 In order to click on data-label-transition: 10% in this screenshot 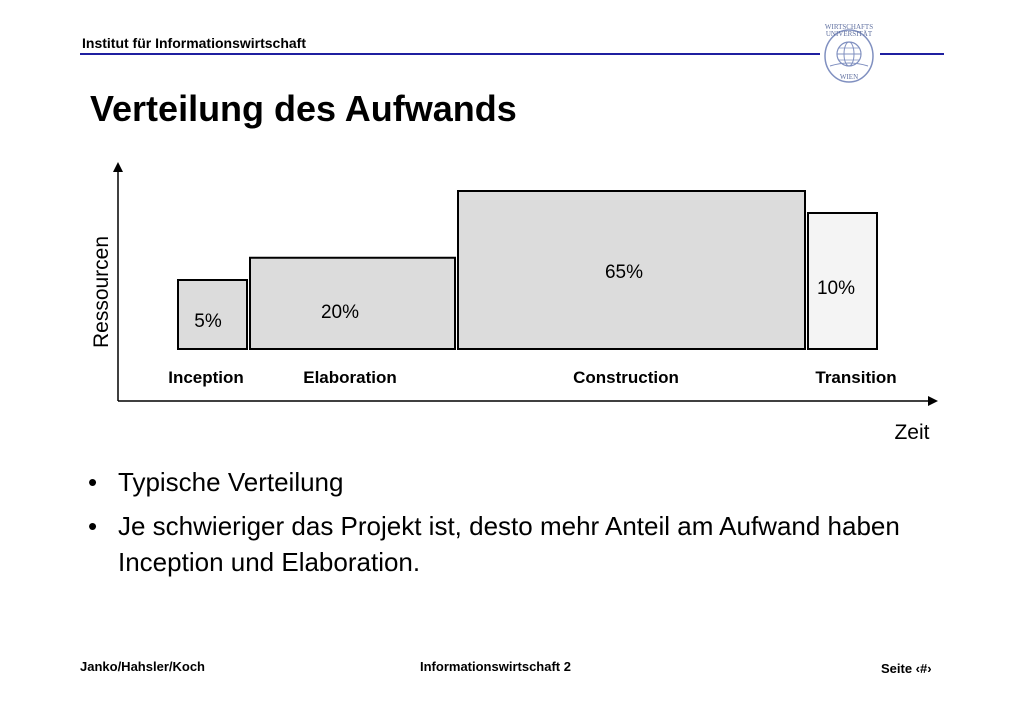, I will do `click(836, 288)`.